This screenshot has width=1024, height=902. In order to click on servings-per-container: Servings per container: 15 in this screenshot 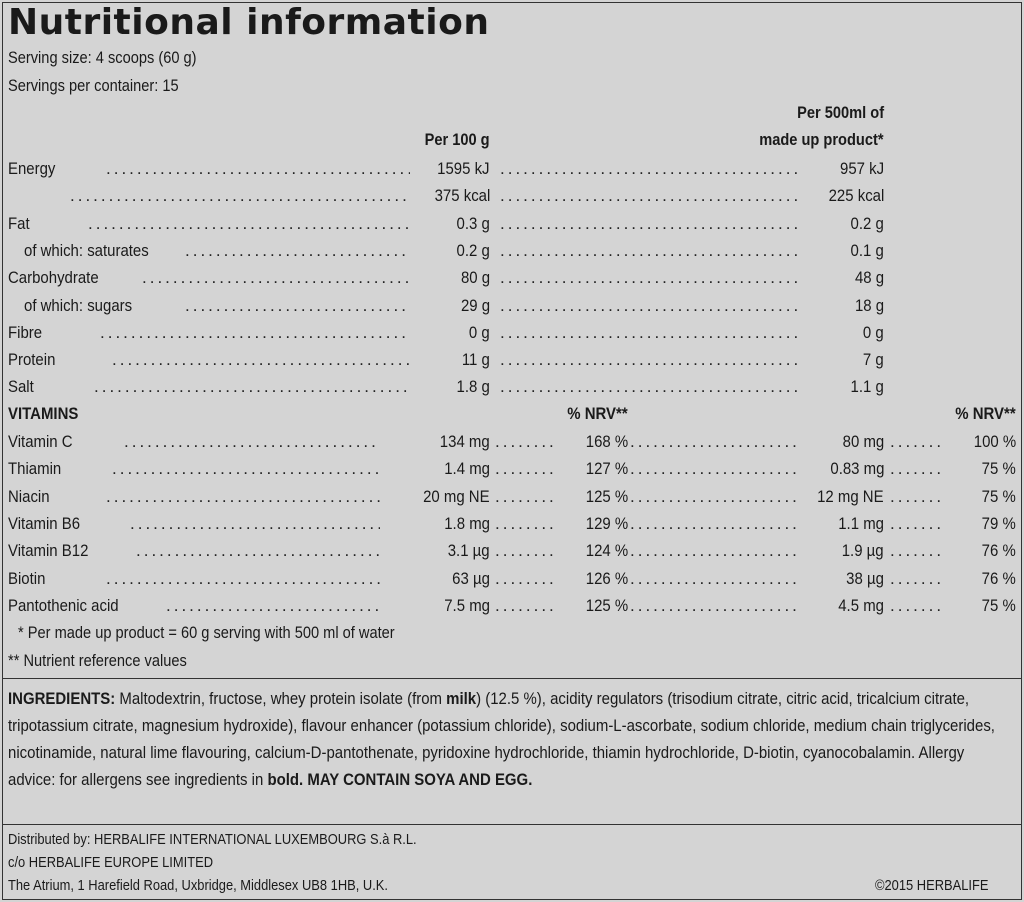, I will do `click(93, 85)`.